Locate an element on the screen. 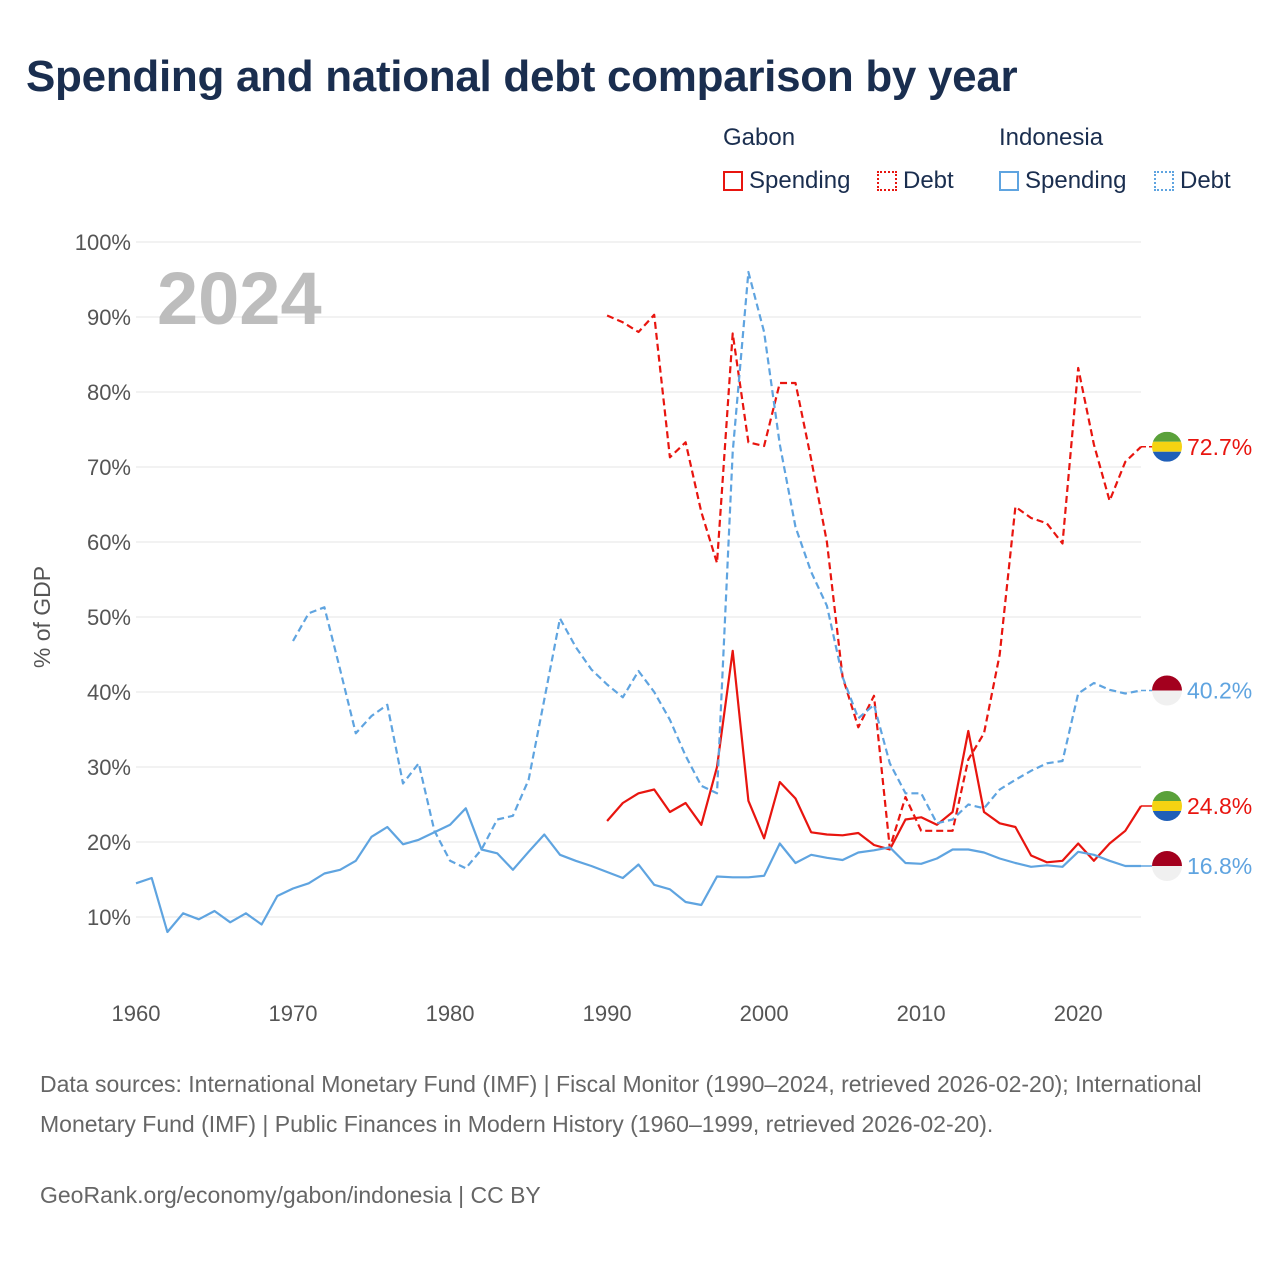  x-tick-label: 1960 is located at coordinates (136, 1013).